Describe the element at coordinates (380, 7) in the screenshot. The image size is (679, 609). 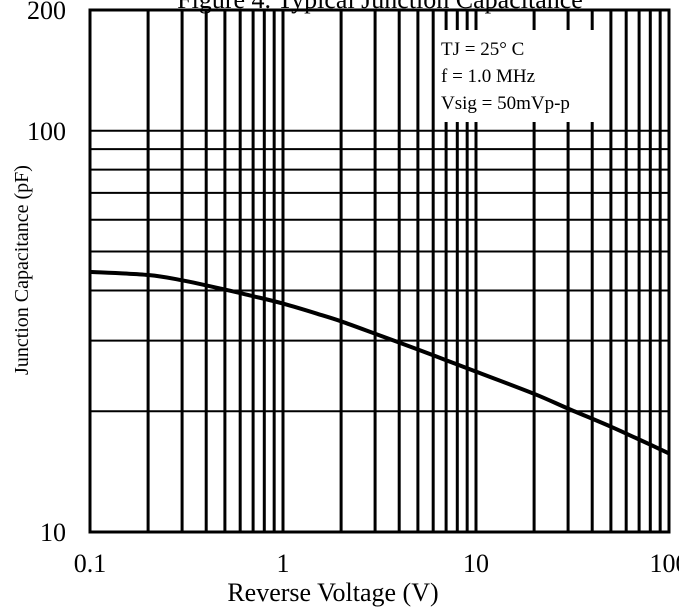
I see `chart-title: Figure 4. Typical Junction Capacitance` at that location.